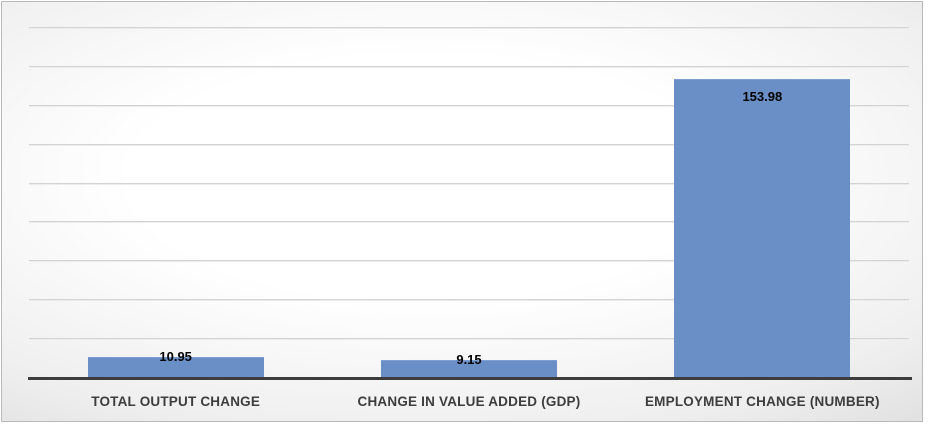 The image size is (935, 430). What do you see at coordinates (469, 369) in the screenshot?
I see `bar-change-in-value-added-gdp` at bounding box center [469, 369].